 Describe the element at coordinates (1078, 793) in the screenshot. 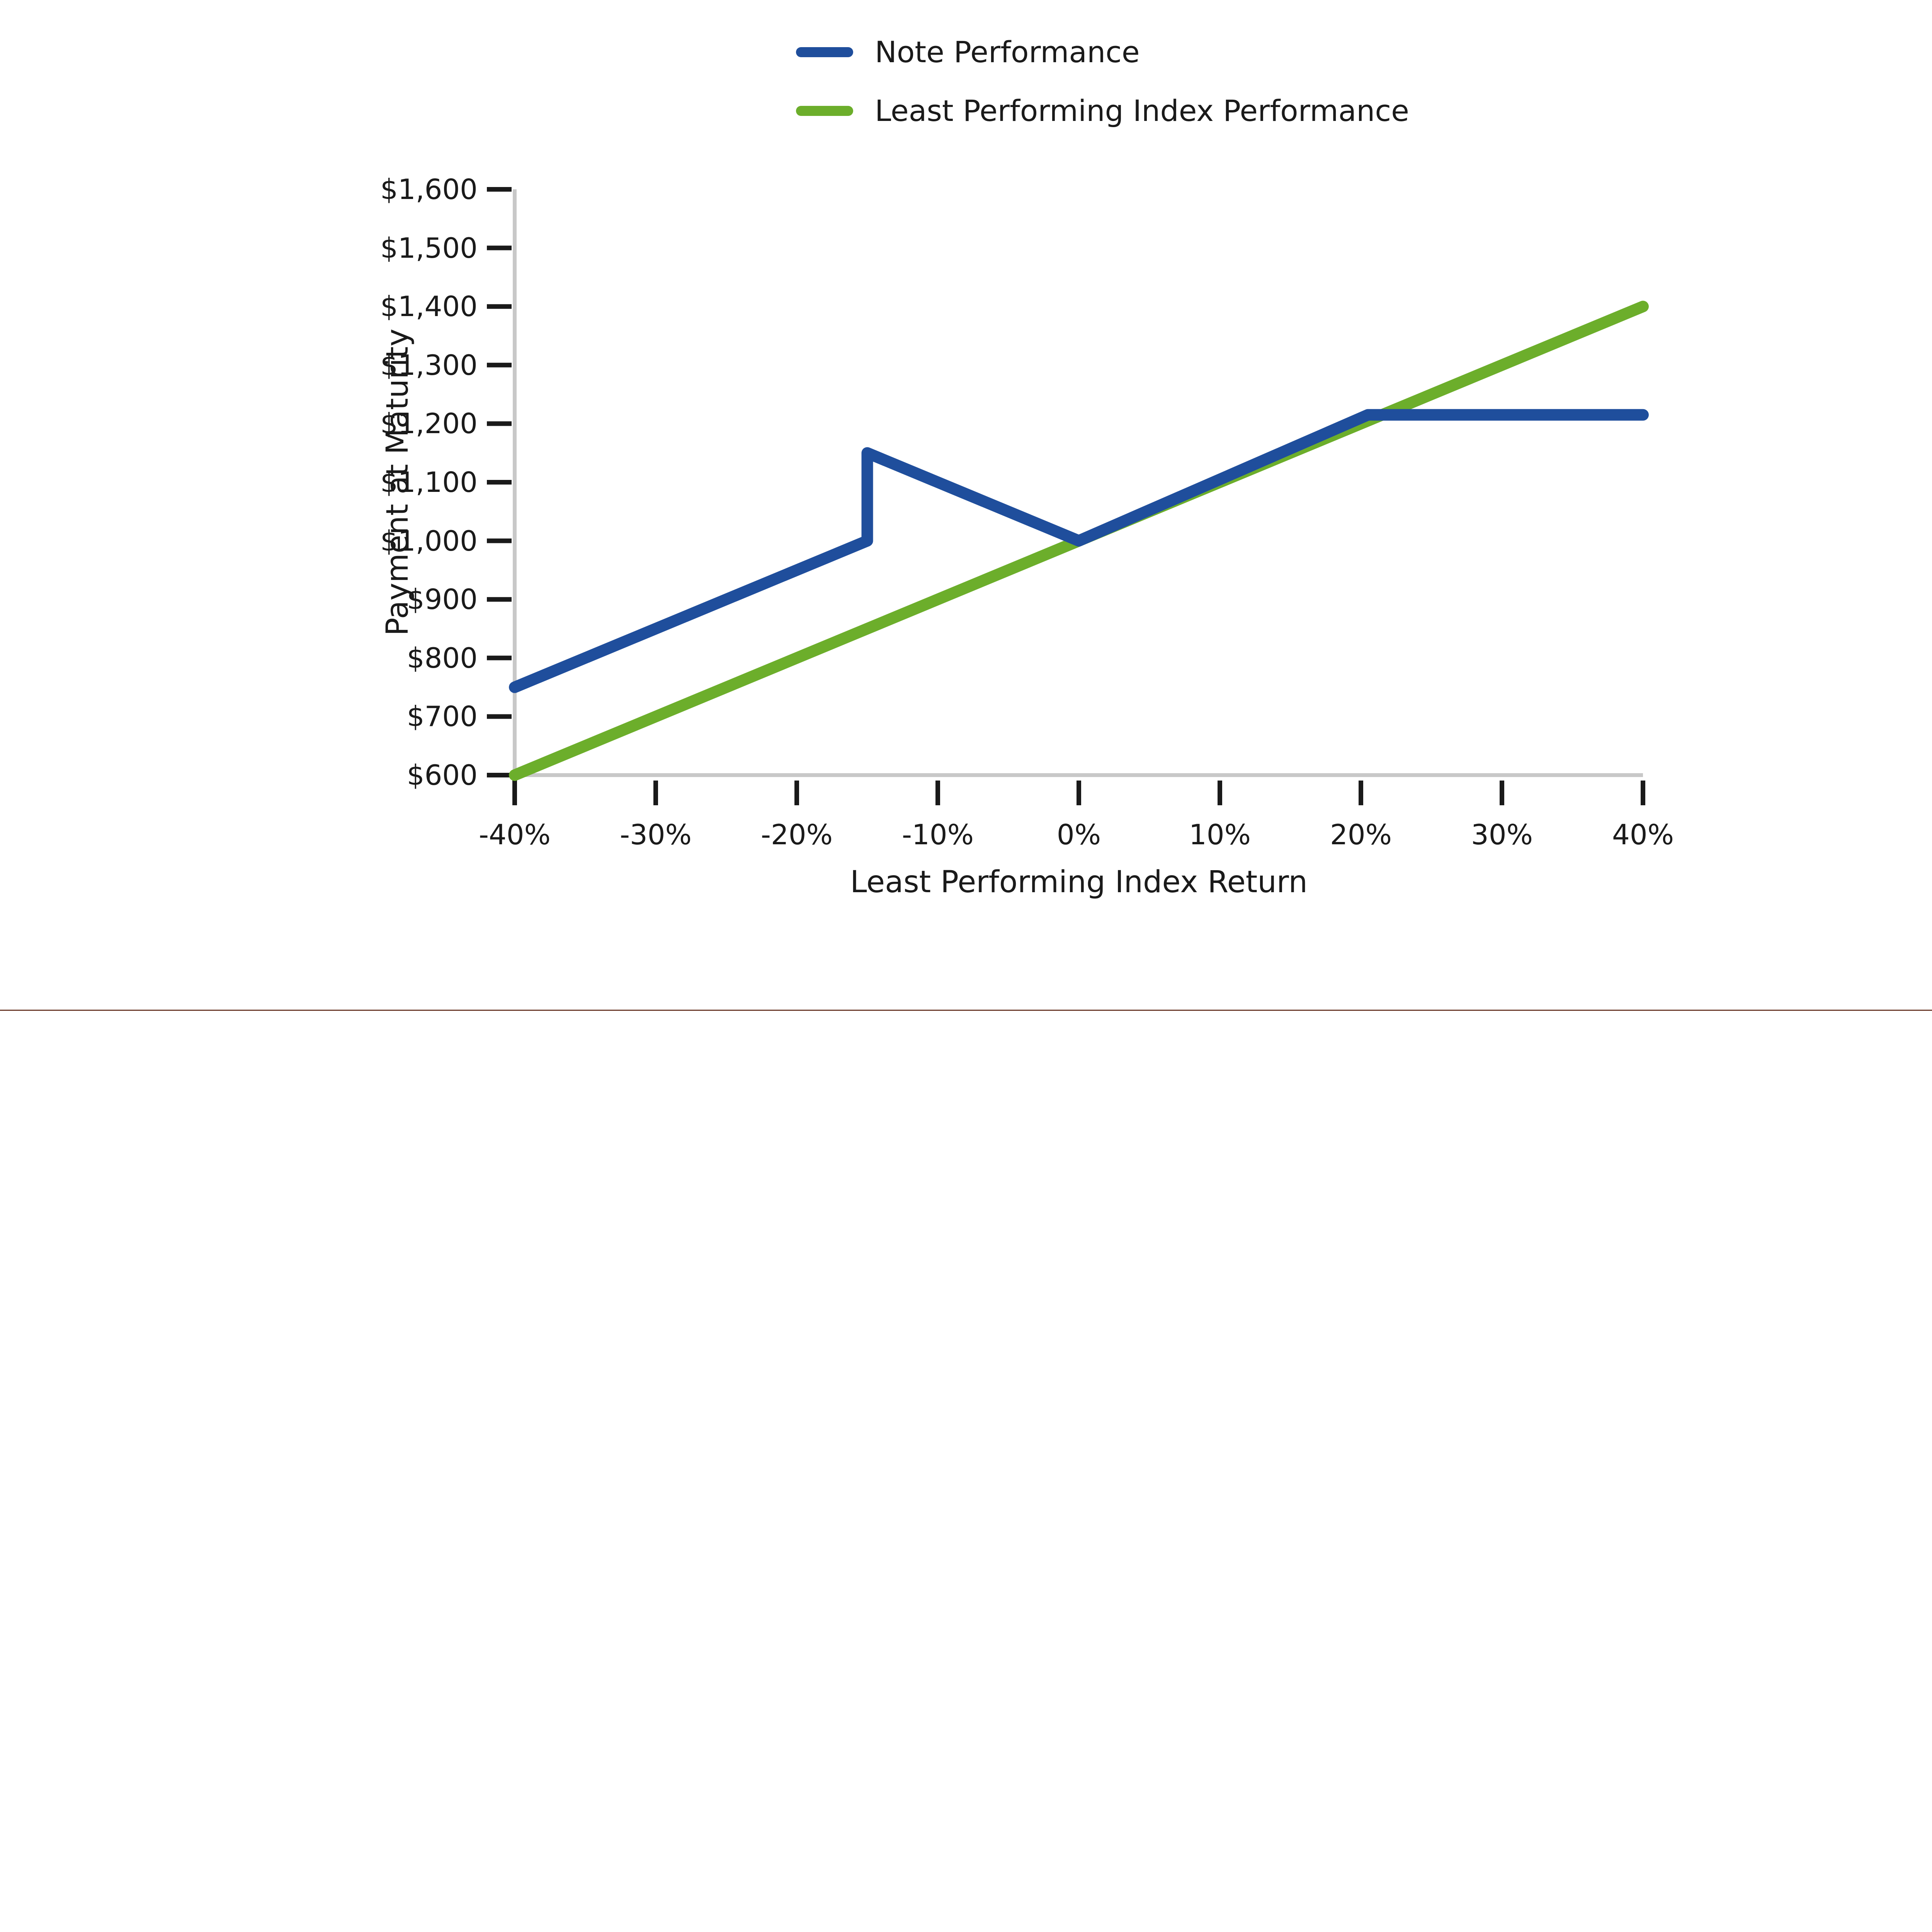

I see `x-axis-ticks` at that location.